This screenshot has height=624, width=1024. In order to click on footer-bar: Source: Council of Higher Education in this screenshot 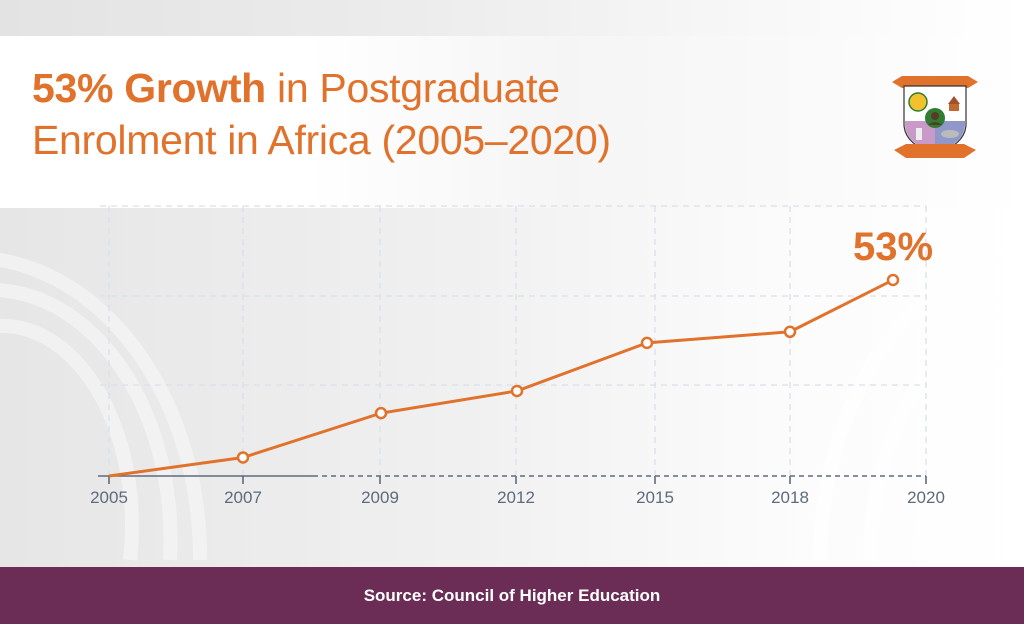, I will do `click(512, 595)`.